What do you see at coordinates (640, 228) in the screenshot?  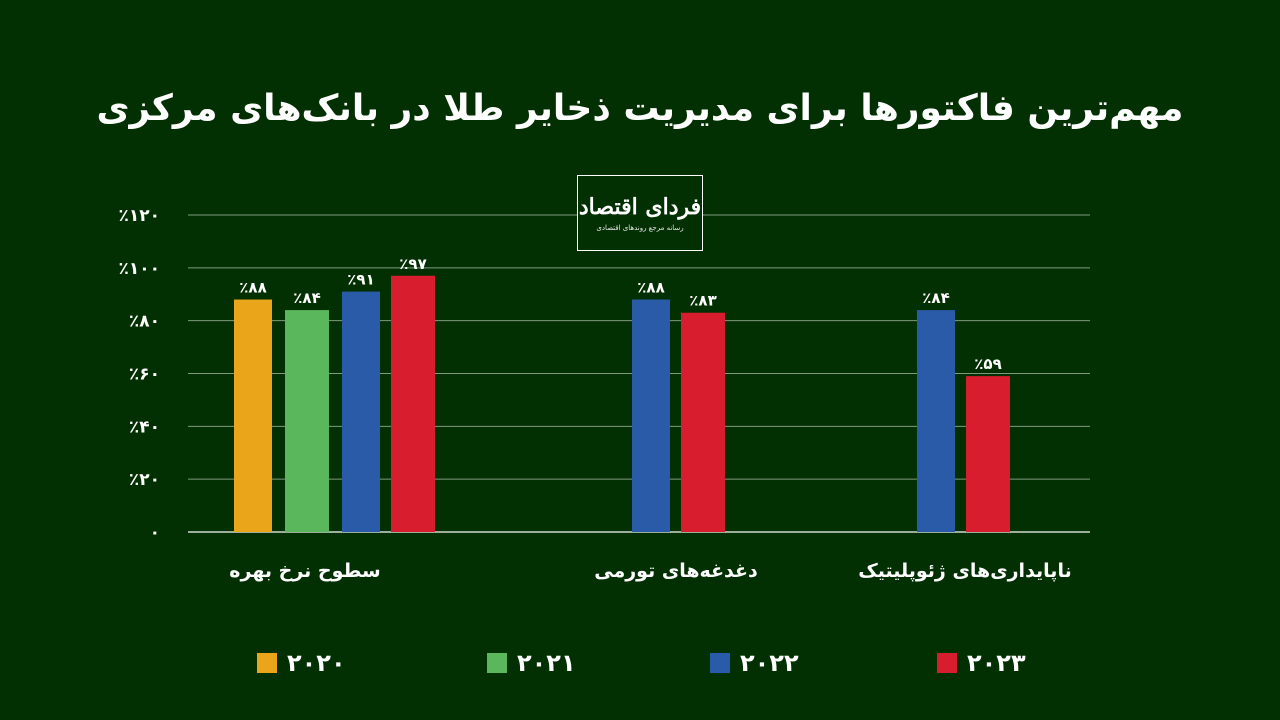 I see `logo-tagline: رسانه مرجع روندهای اقتصادی` at bounding box center [640, 228].